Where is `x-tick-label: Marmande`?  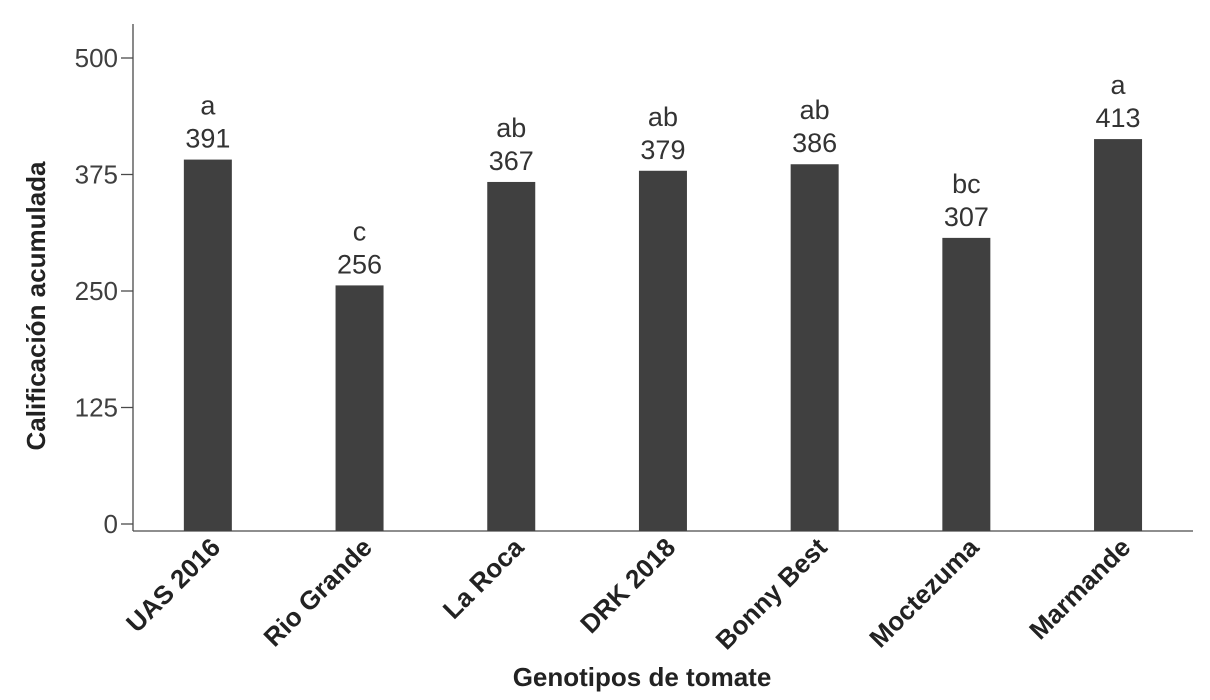 x-tick-label: Marmande is located at coordinates (1079, 588).